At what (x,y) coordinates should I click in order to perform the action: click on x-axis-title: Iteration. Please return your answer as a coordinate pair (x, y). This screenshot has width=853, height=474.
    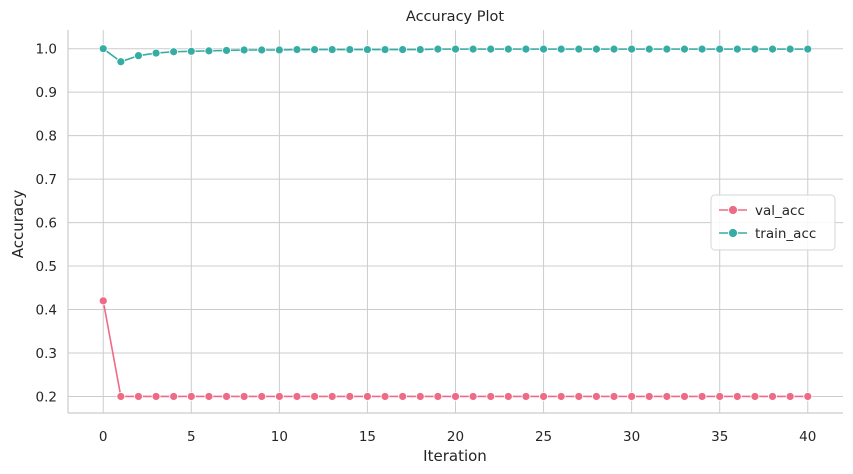
    Looking at the image, I should click on (455, 456).